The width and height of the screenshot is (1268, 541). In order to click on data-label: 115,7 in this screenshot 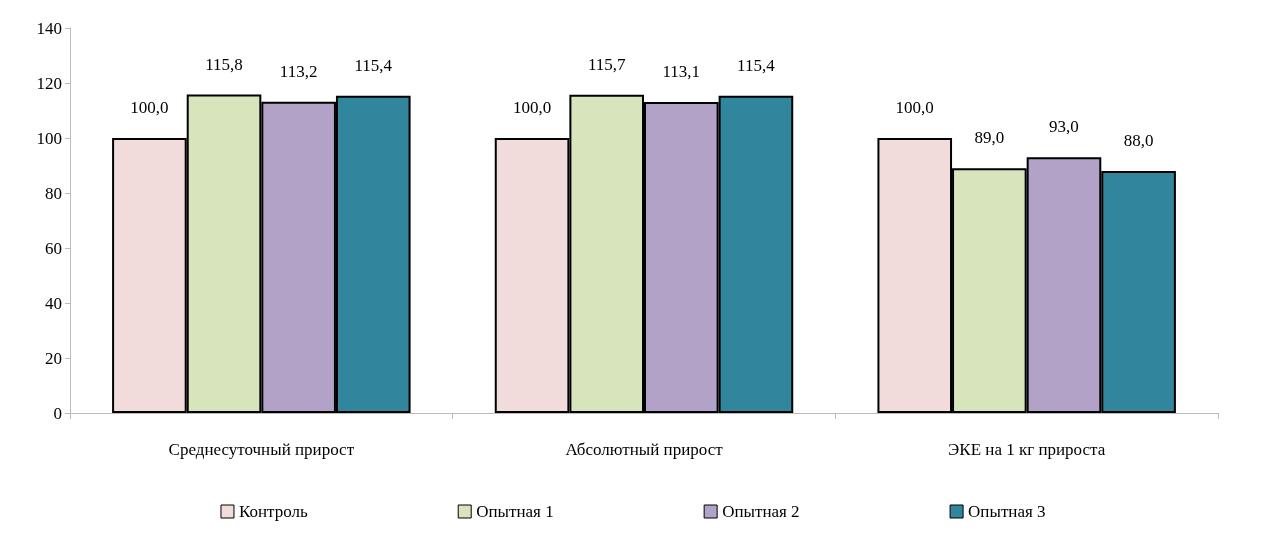, I will do `click(606, 64)`.